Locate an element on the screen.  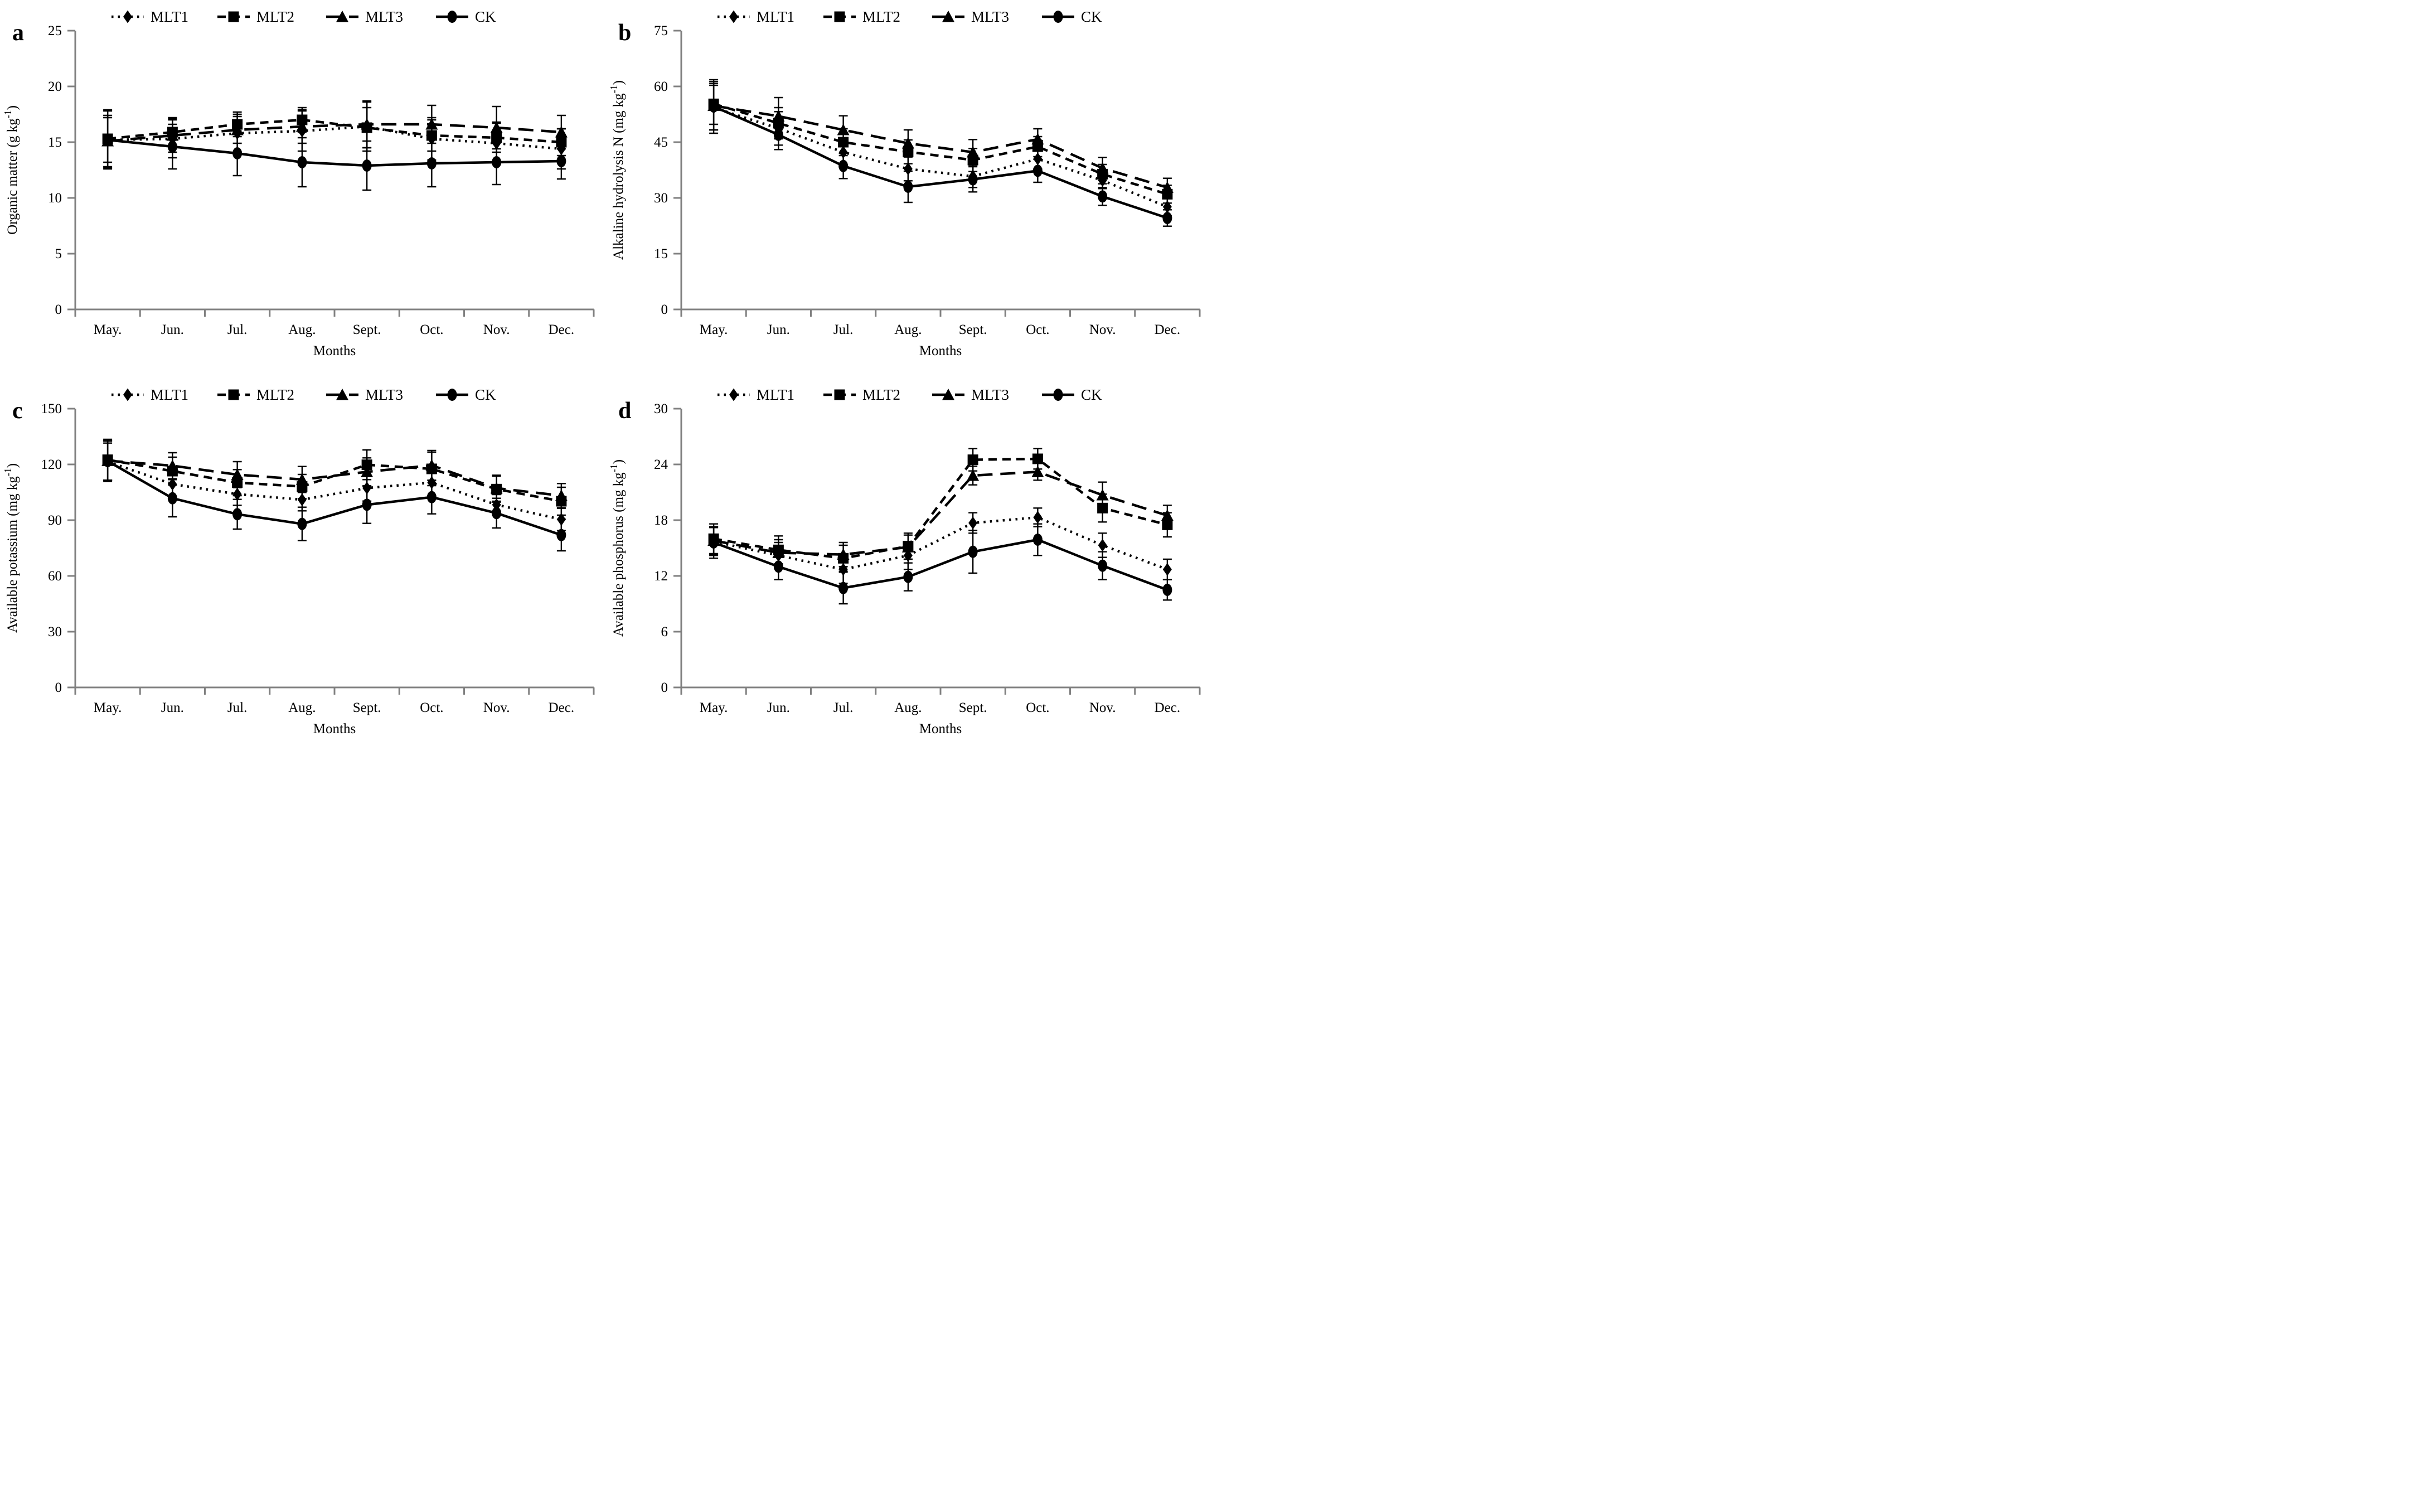
series-markers-MLT3 is located at coordinates (334, 477).